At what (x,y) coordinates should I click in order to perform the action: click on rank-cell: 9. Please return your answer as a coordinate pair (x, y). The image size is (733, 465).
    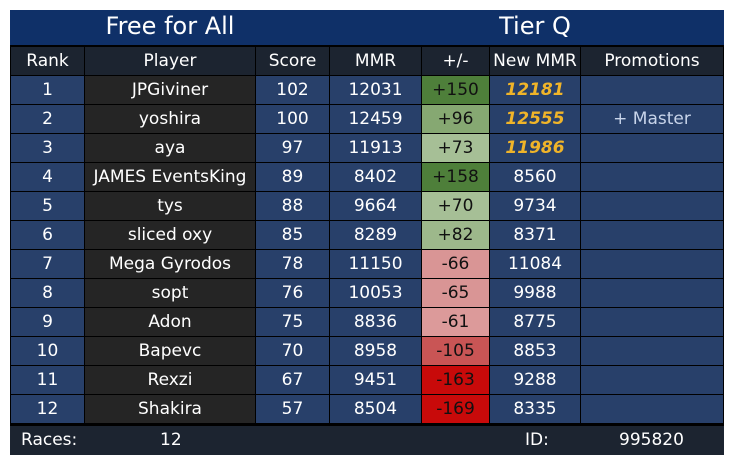
    Looking at the image, I should click on (47, 322).